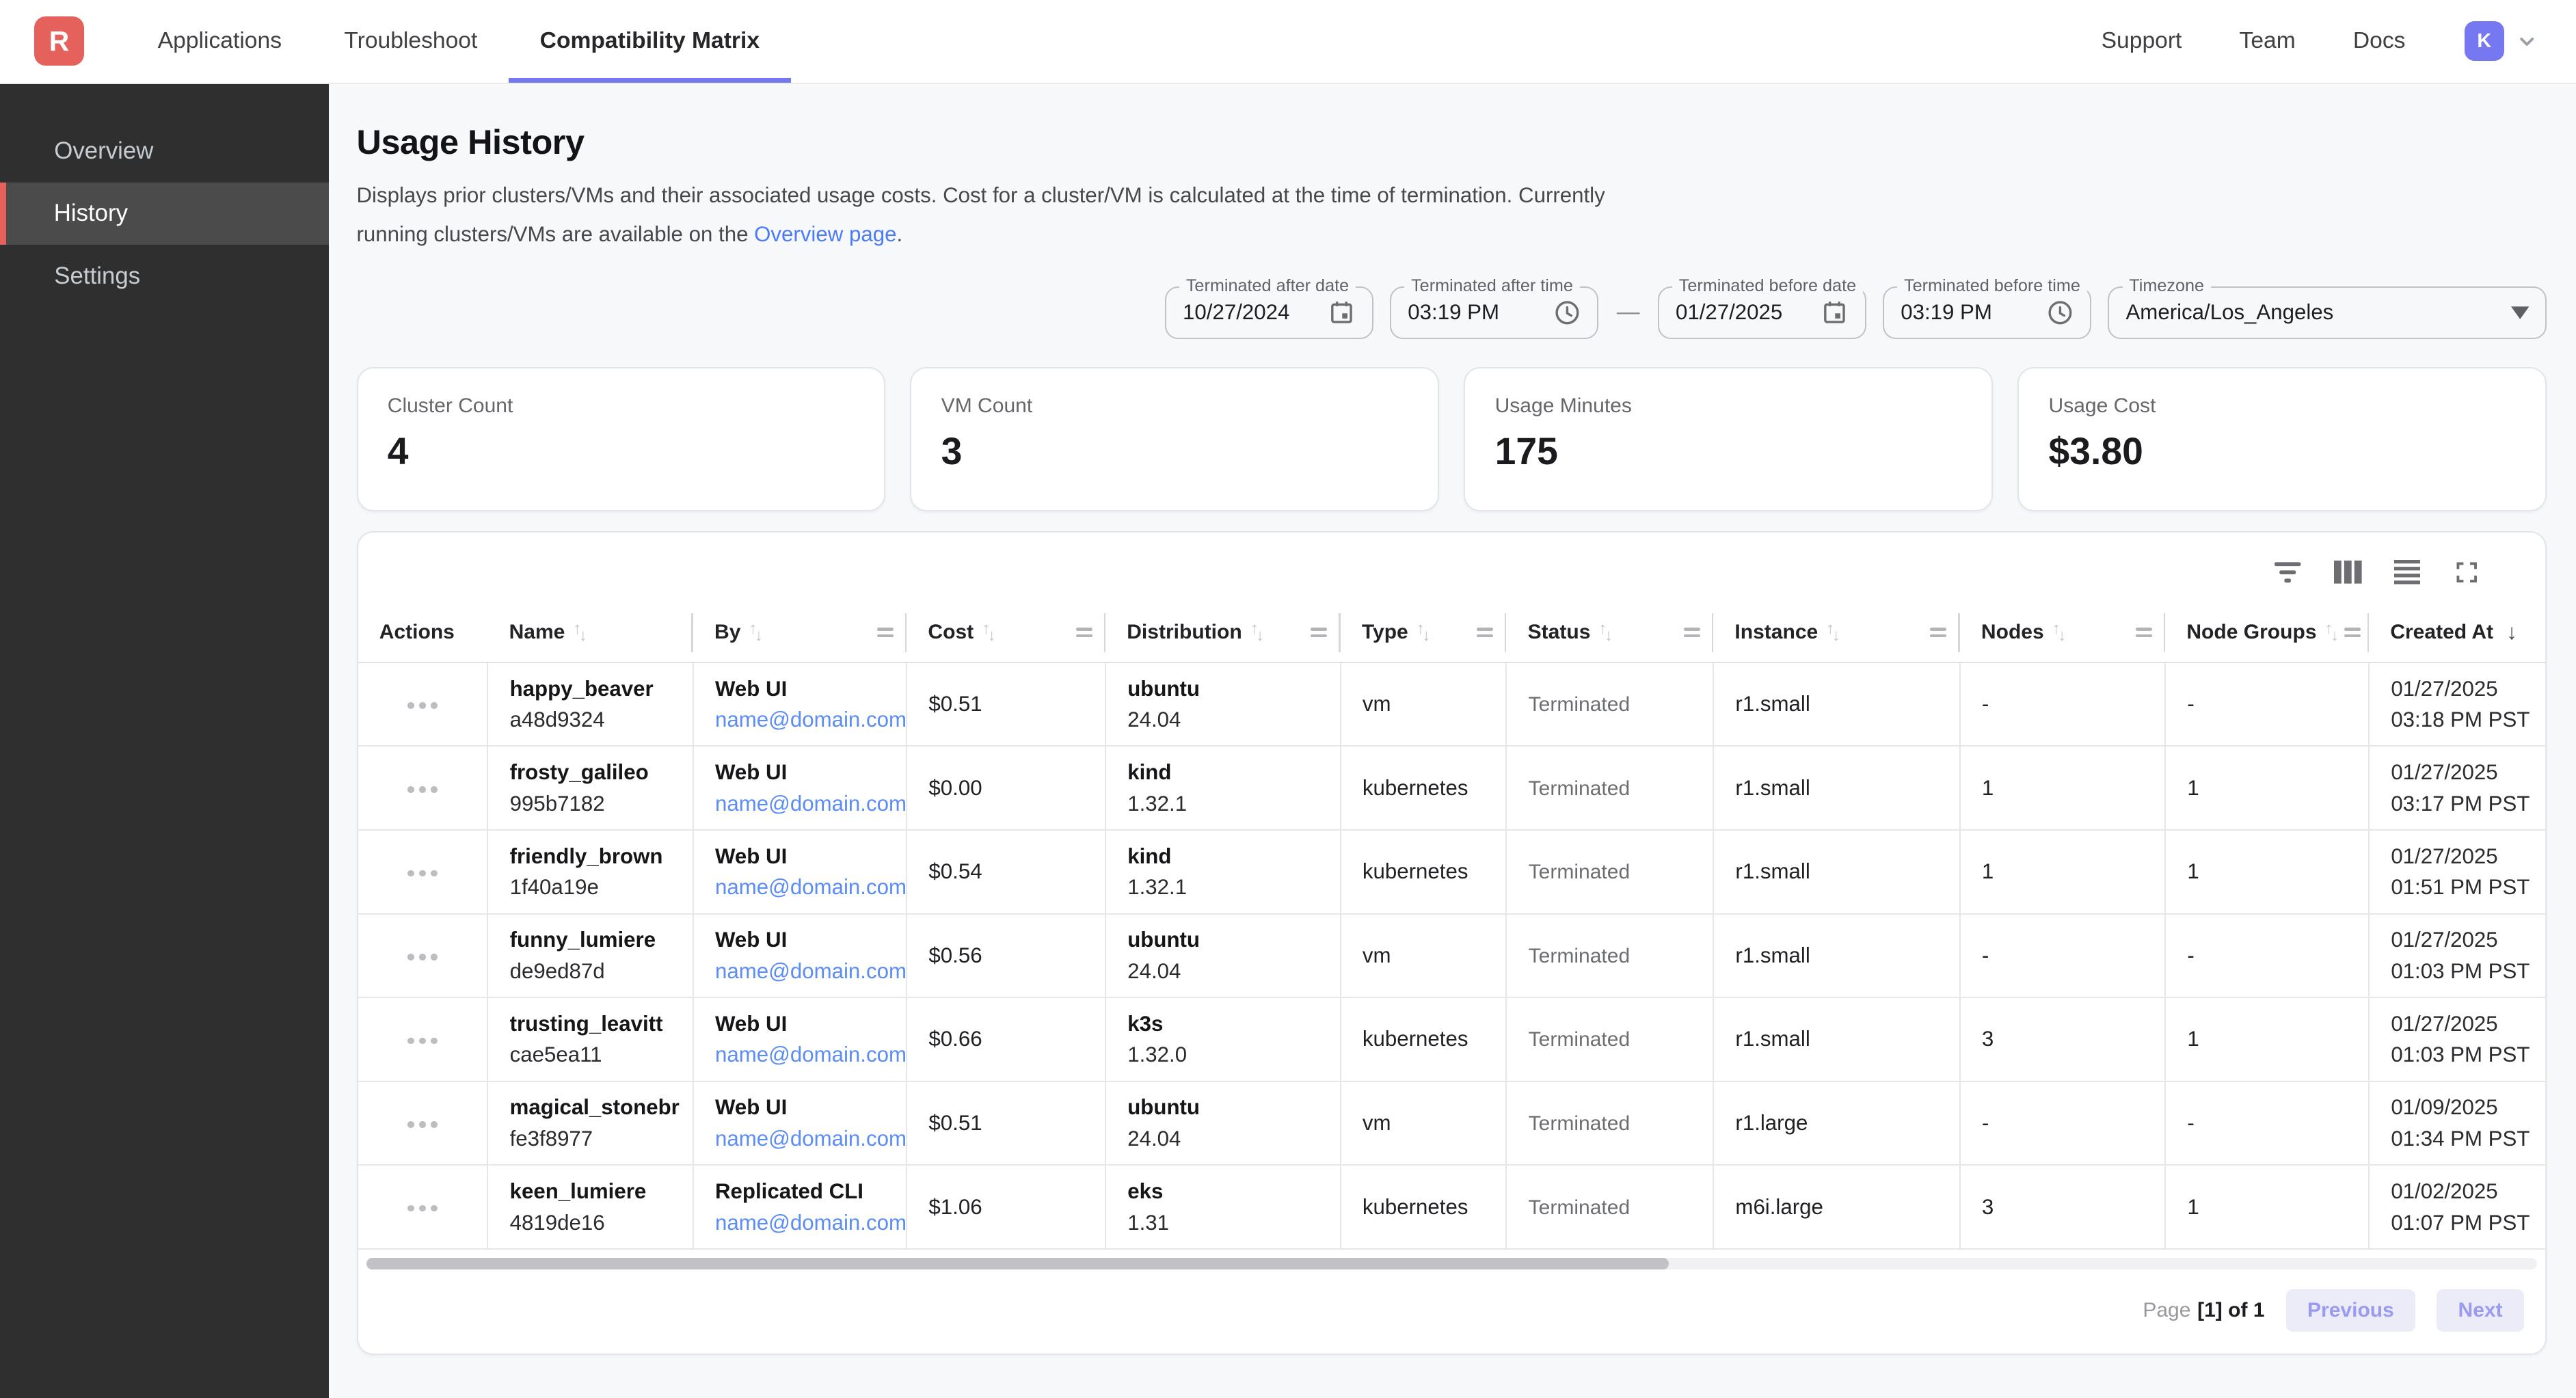  What do you see at coordinates (1423, 872) in the screenshot?
I see `type-cell: kubernetes` at bounding box center [1423, 872].